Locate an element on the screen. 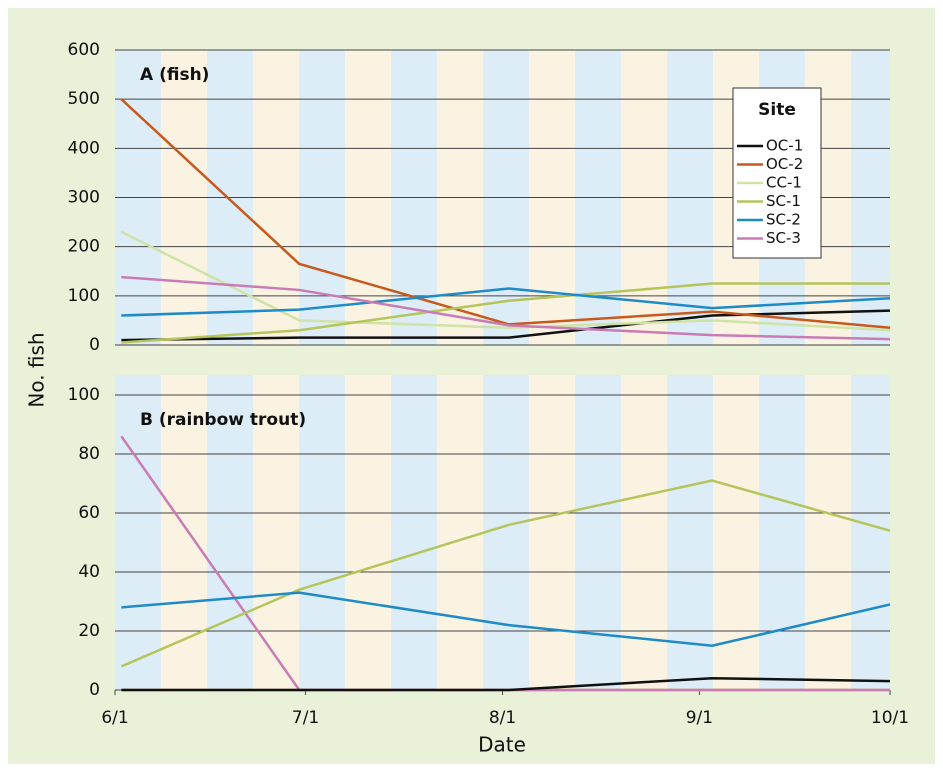  y-axis-label: No. fish is located at coordinates (37, 369).